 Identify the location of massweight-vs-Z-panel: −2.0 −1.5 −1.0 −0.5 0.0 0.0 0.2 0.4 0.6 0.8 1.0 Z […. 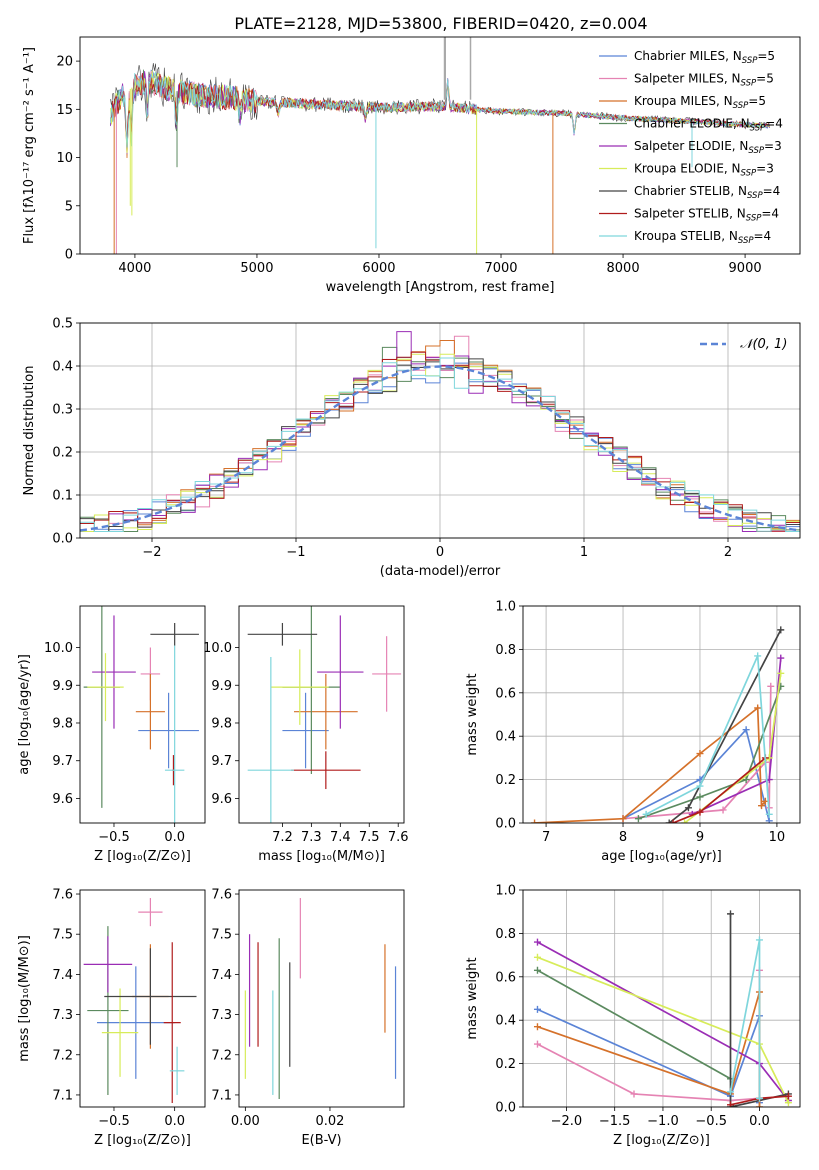
(633, 1016).